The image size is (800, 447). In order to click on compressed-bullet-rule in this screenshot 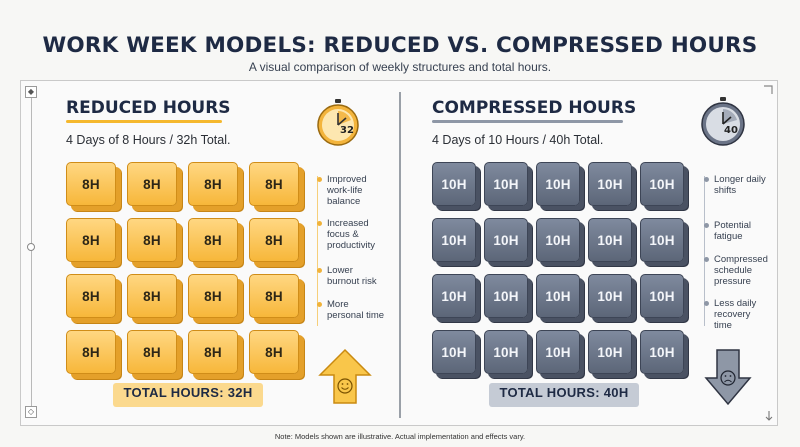, I will do `click(704, 251)`.